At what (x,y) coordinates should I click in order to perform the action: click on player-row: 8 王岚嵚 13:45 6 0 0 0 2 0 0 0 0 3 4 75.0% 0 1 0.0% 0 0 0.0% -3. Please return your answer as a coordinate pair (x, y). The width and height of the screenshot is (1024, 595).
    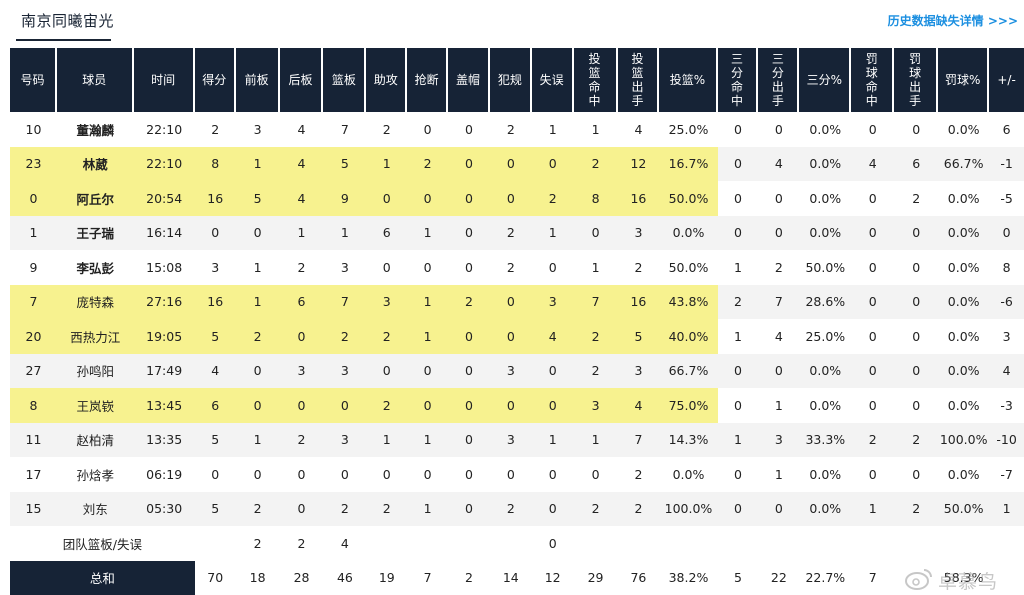
    Looking at the image, I should click on (517, 405).